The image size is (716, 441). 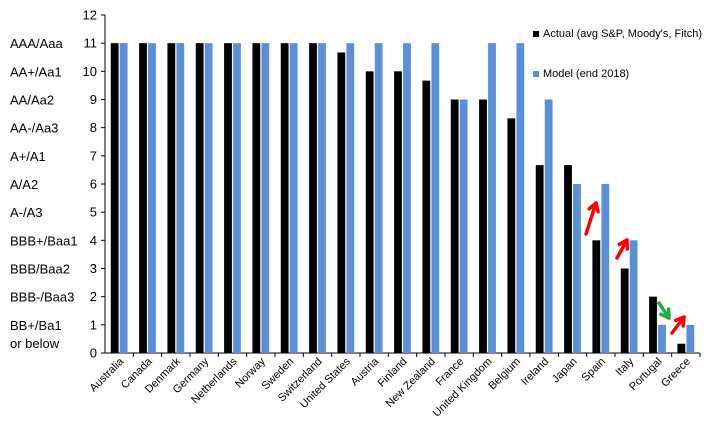 I want to click on rating-label: BBB-/Baa3, so click(x=42, y=297).